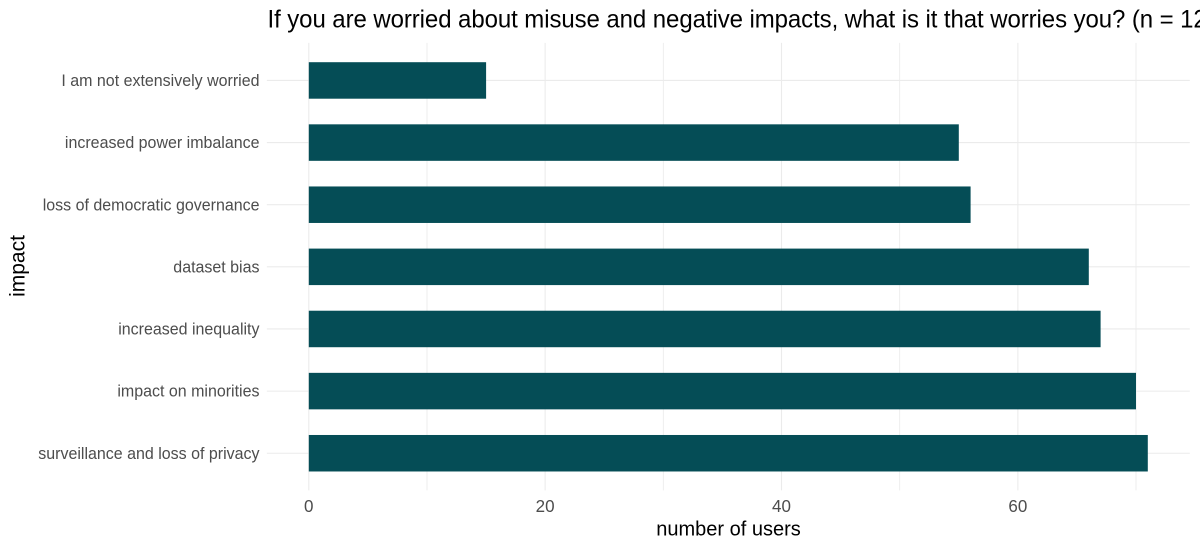 This screenshot has width=1200, height=551. Describe the element at coordinates (162, 143) in the screenshot. I see `svg-text: increased power imbalance` at that location.